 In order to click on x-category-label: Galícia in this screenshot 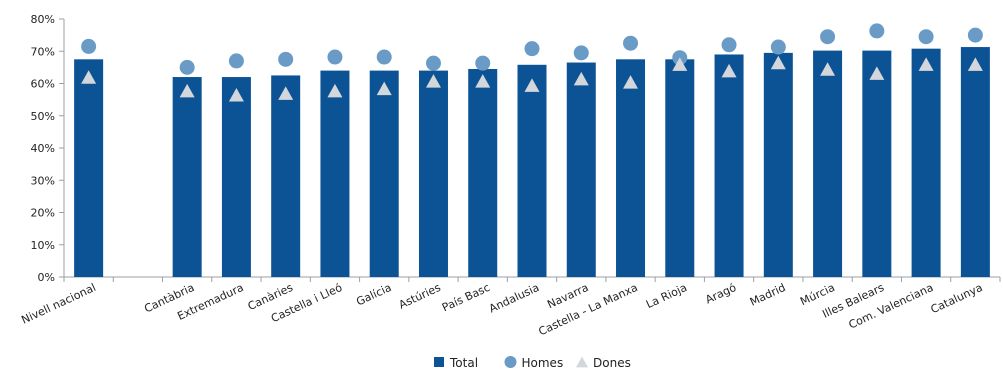, I will do `click(373, 295)`.